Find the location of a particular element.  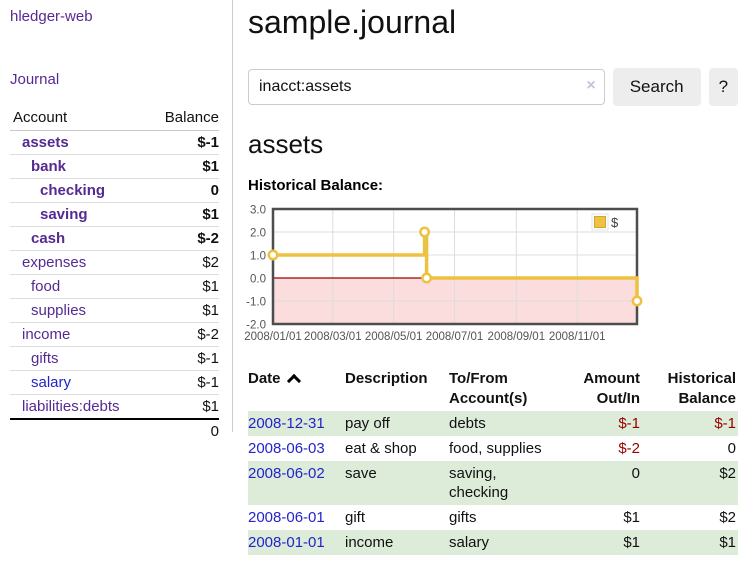

register-row: 2008-01-01 income salary $1 $1 is located at coordinates (493, 542).